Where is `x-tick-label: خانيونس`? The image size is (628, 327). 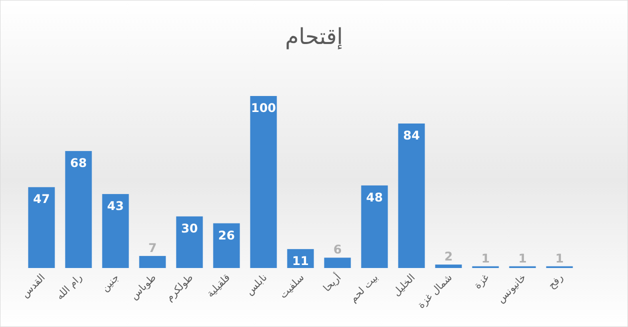
x-tick-label: خانيونس is located at coordinates (512, 289).